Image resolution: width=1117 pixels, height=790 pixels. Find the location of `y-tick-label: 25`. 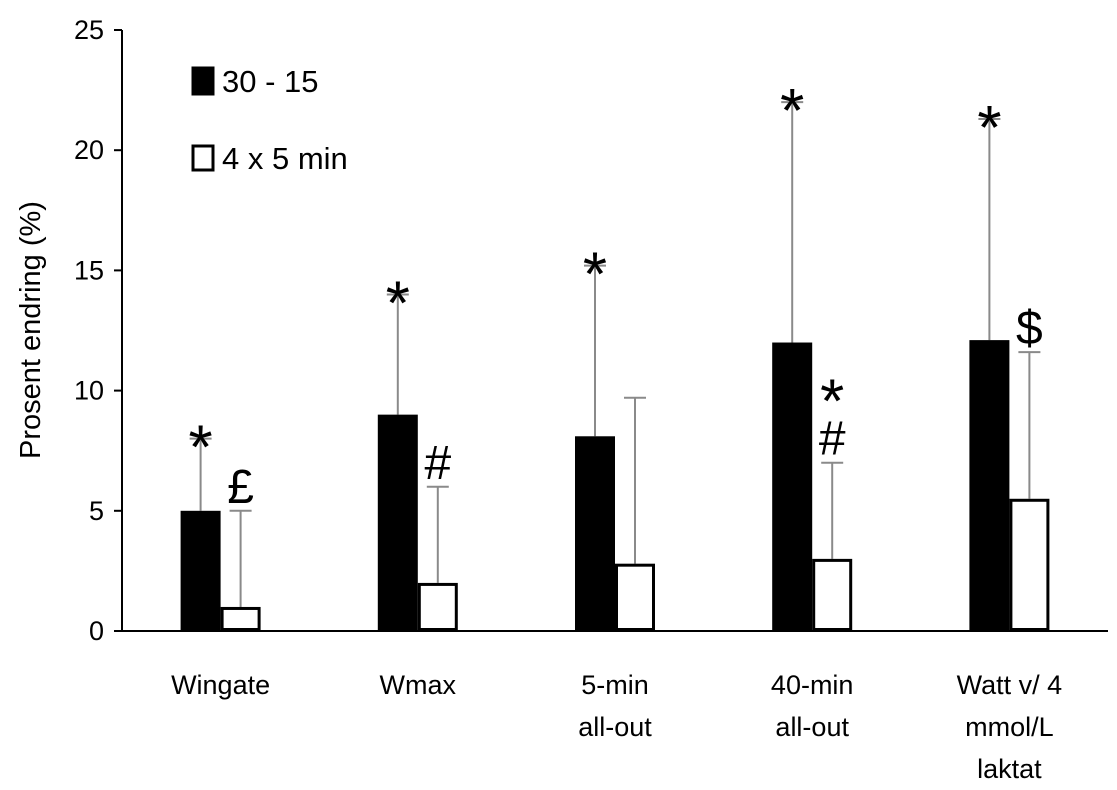

y-tick-label: 25 is located at coordinates (89, 30).